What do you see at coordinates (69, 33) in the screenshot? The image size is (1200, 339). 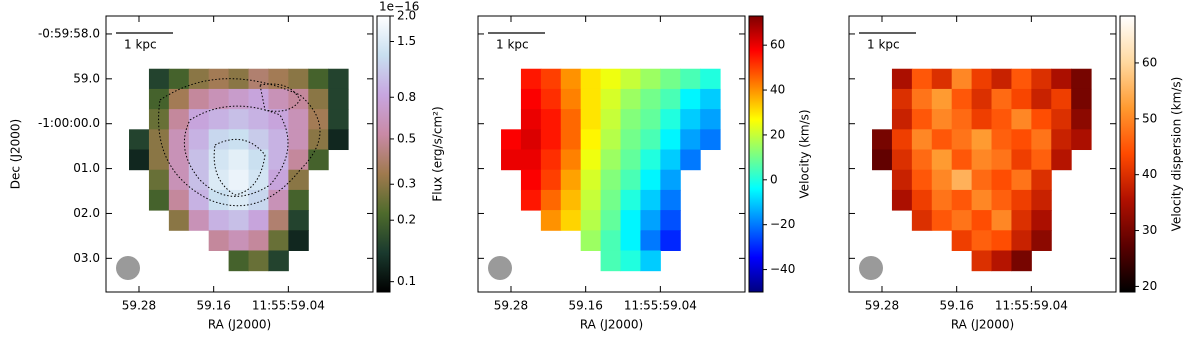 I see `y-tick-label: -0:59:58.0` at bounding box center [69, 33].